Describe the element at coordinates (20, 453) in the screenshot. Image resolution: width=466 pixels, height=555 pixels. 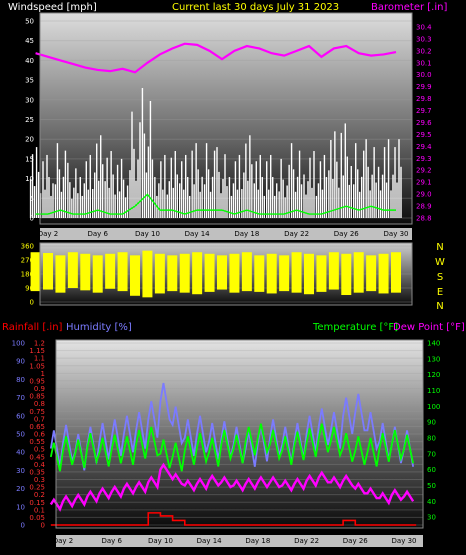
I see `humidity-y-tick-label: 40` at that location.